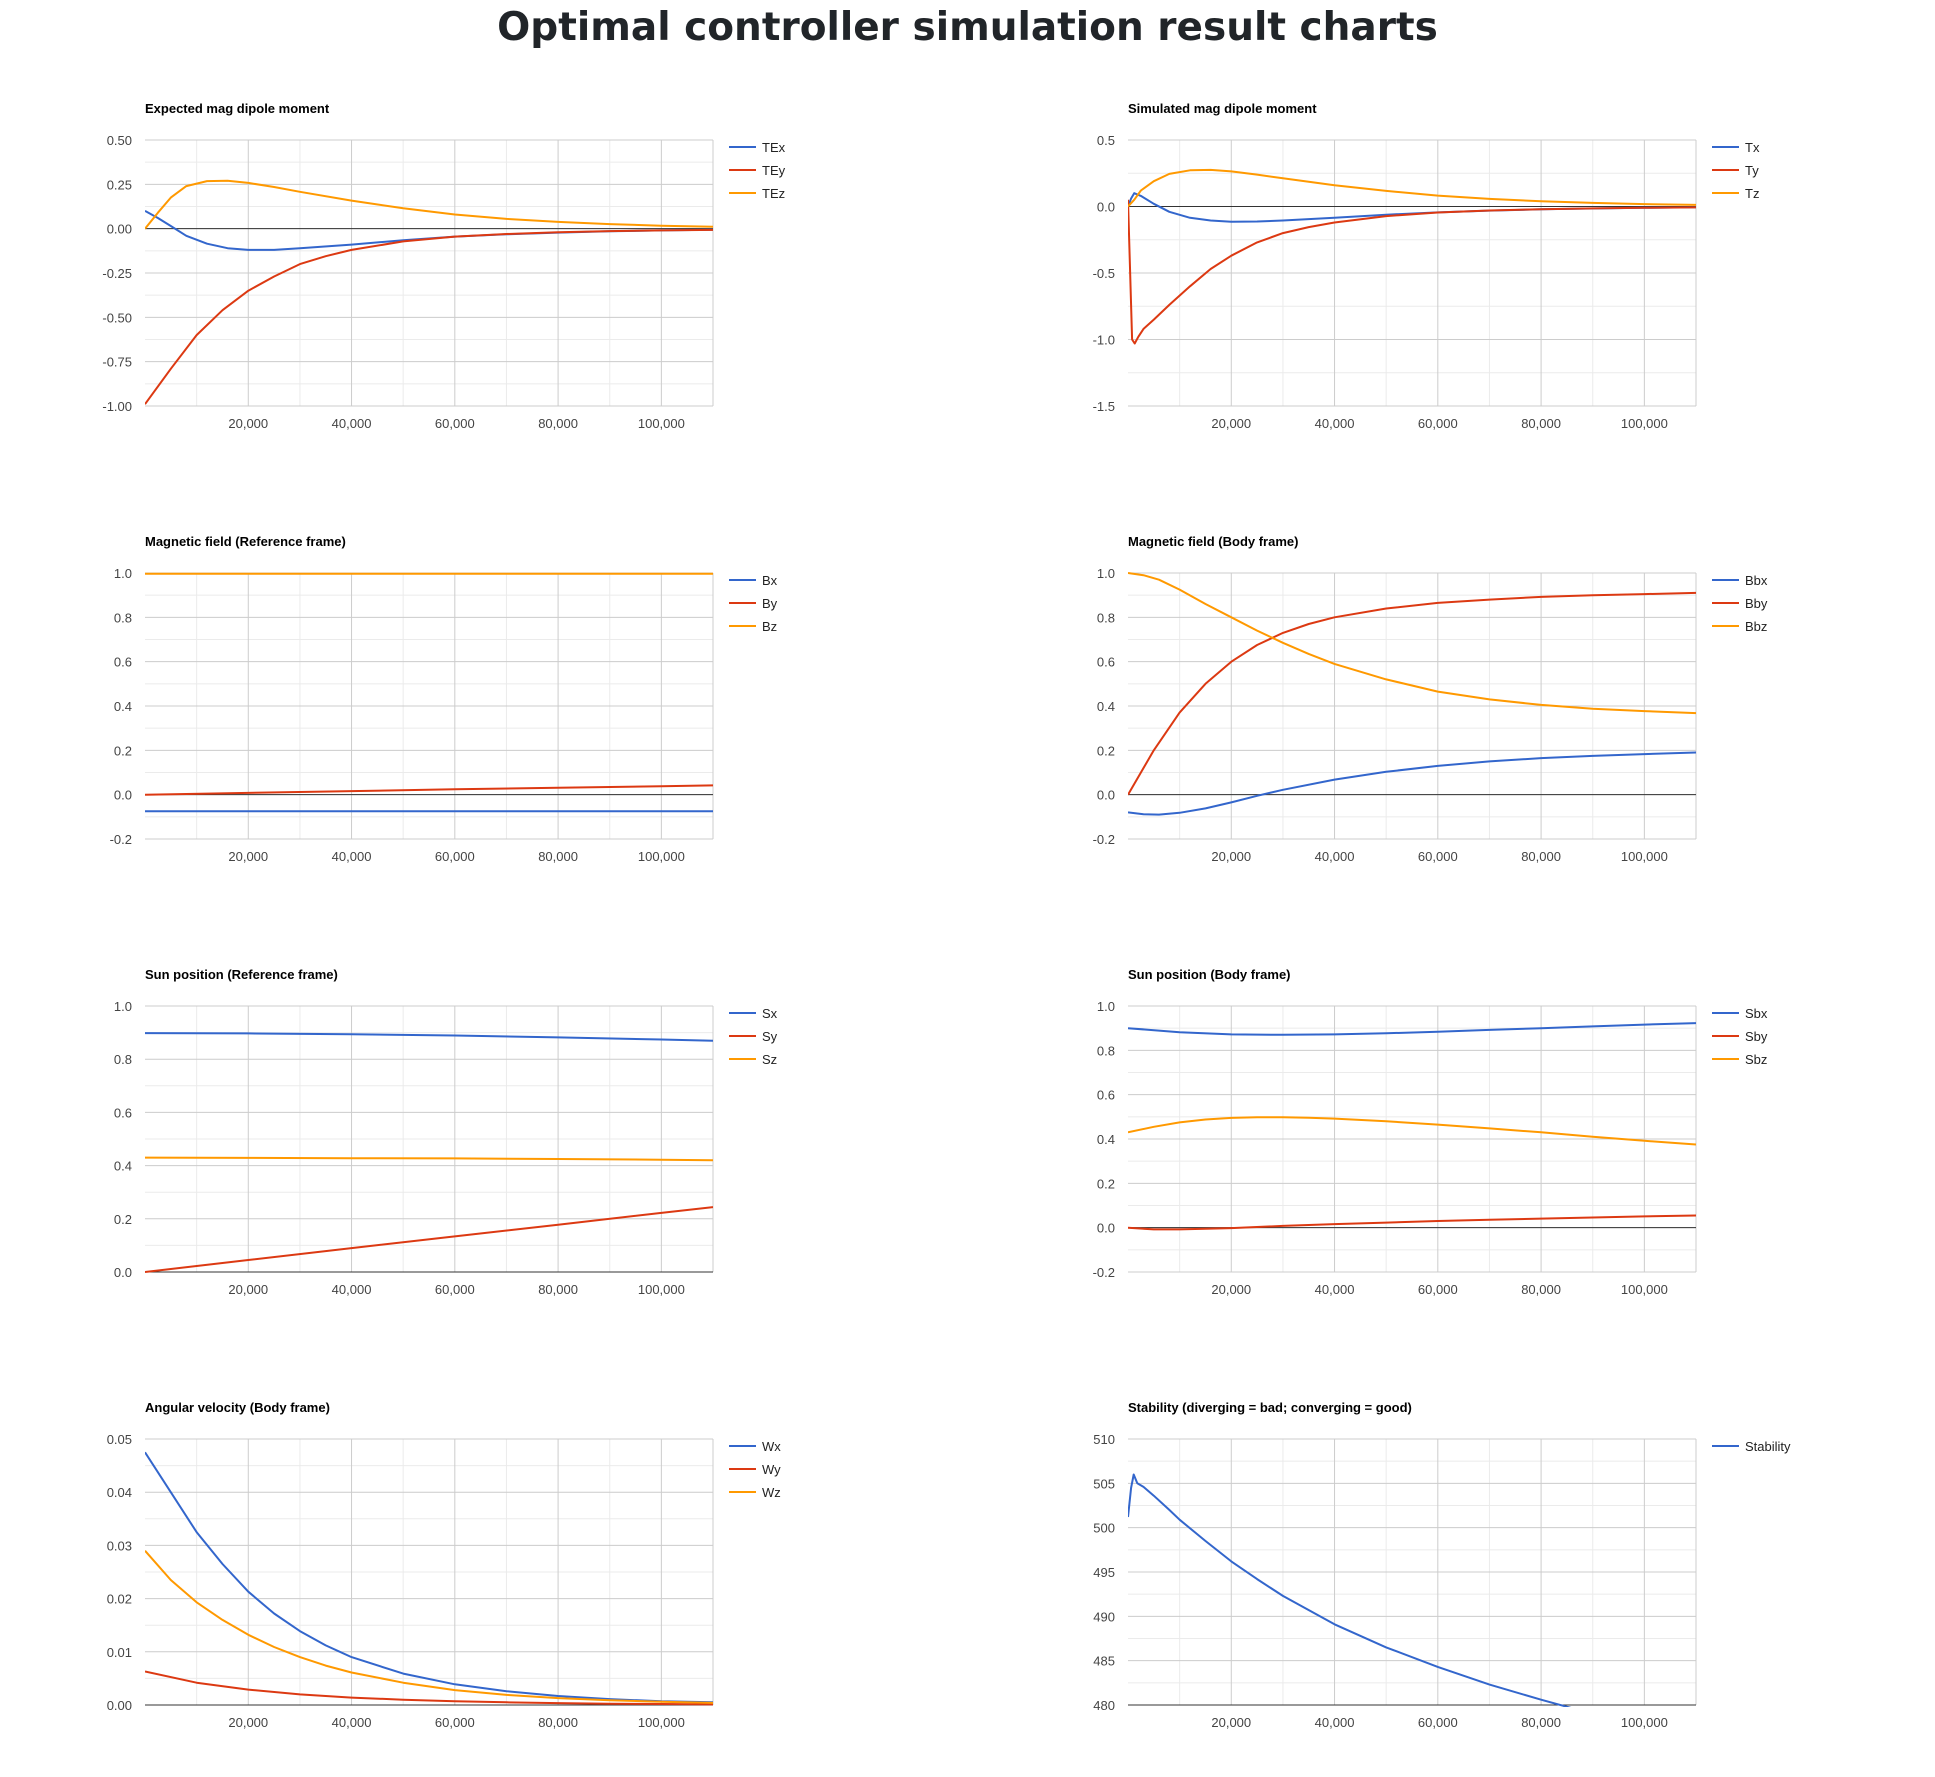 The height and width of the screenshot is (1777, 1935). What do you see at coordinates (1104, 406) in the screenshot?
I see `y-tick-label: -1.5` at bounding box center [1104, 406].